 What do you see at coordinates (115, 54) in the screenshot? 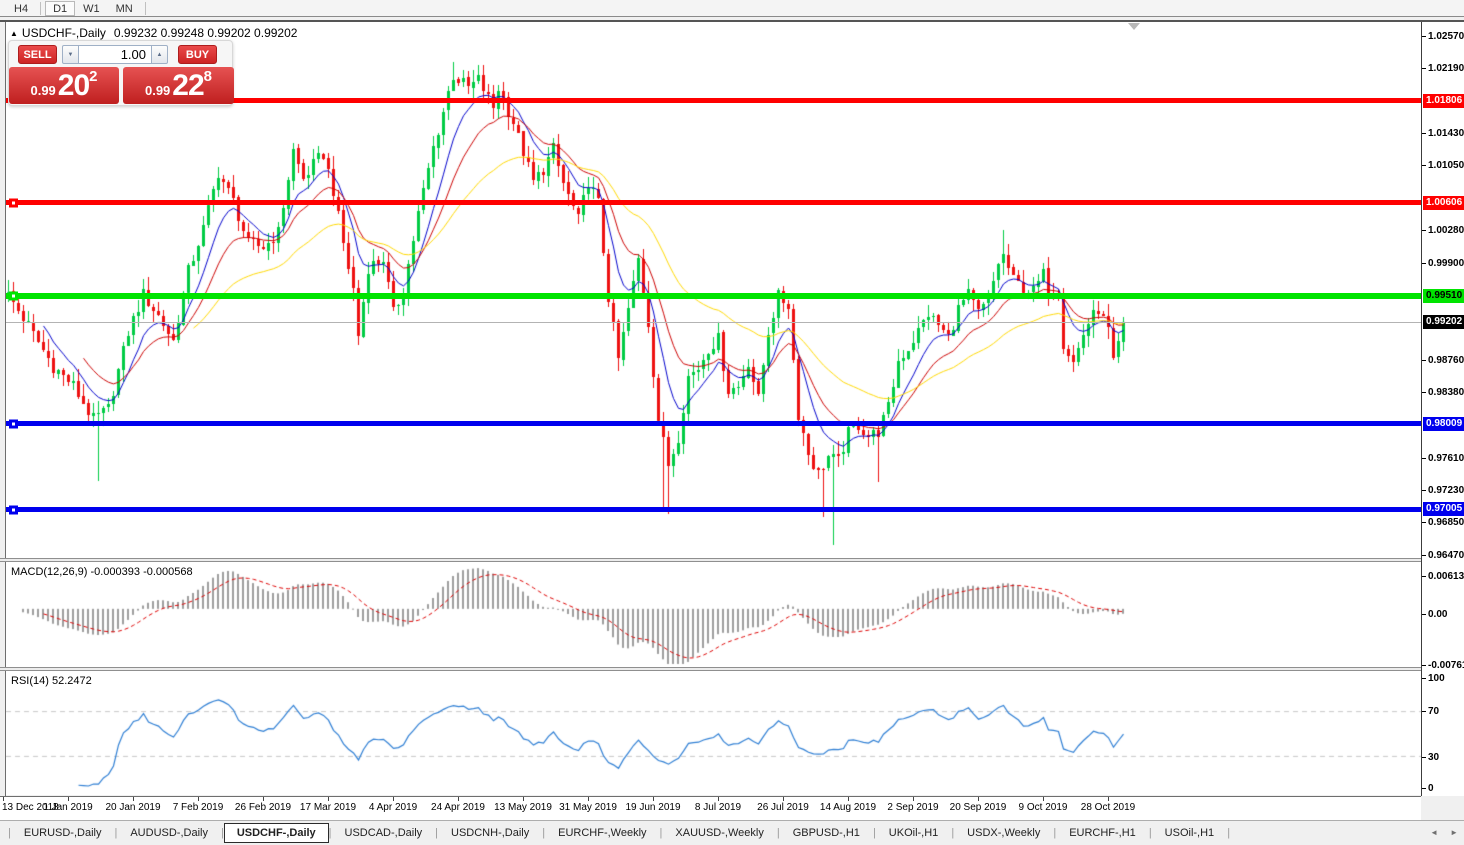
I see `volume-input` at bounding box center [115, 54].